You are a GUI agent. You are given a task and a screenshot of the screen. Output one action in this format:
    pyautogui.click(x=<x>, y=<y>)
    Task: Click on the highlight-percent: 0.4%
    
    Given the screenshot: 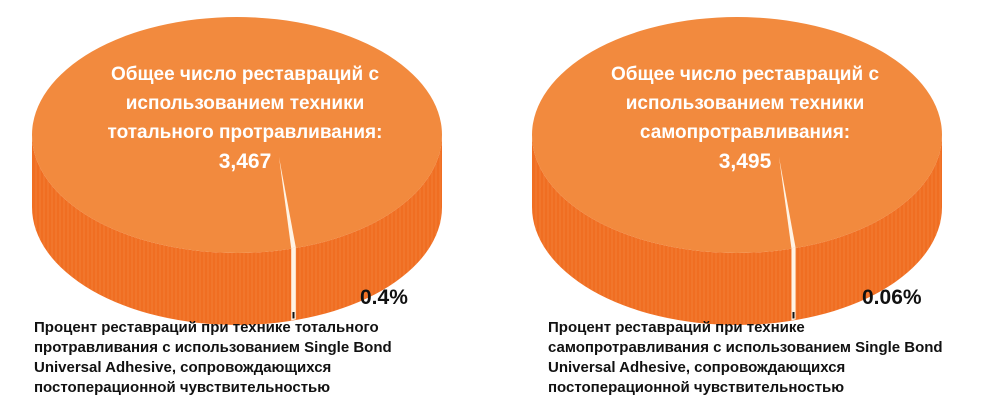 What is the action you would take?
    pyautogui.click(x=384, y=297)
    